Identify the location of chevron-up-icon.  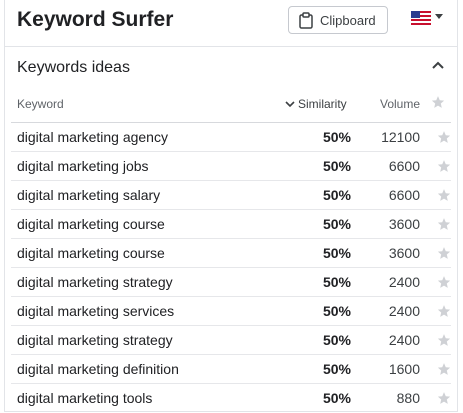
(438, 65).